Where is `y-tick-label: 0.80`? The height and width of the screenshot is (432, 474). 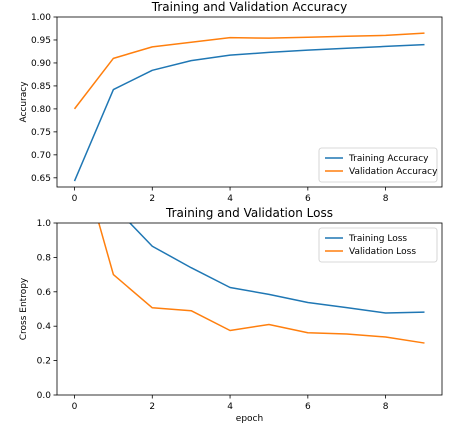
y-tick-label: 0.80 is located at coordinates (41, 110).